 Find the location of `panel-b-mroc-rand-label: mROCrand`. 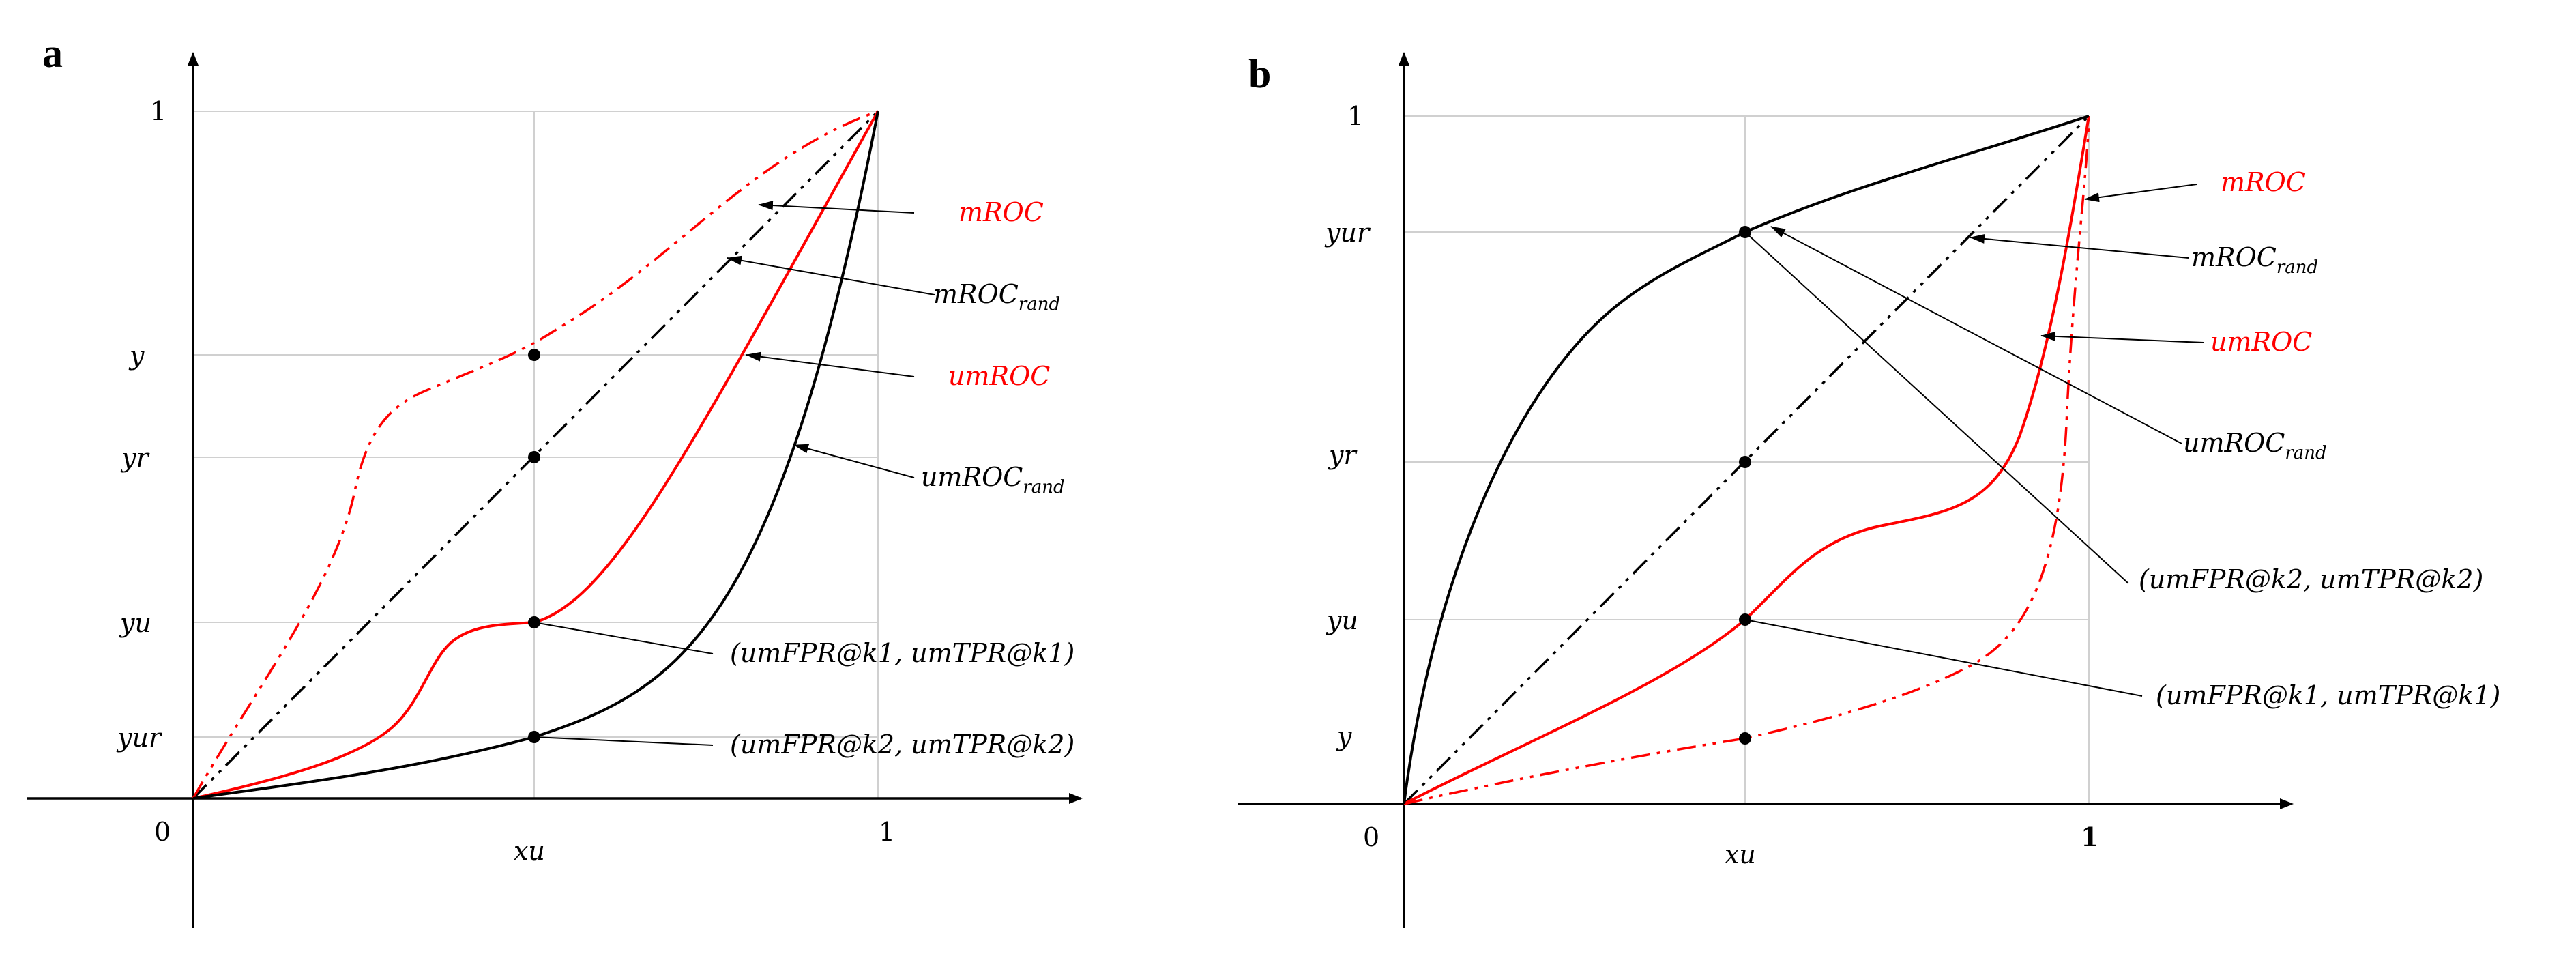

panel-b-mroc-rand-label: mROCrand is located at coordinates (2254, 260).